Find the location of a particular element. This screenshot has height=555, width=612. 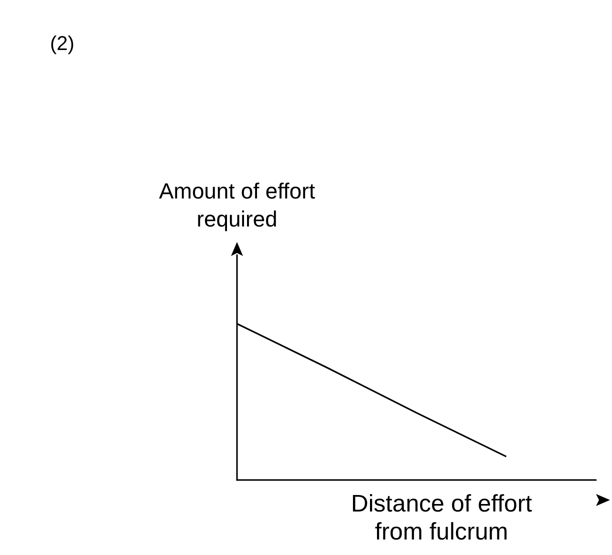

x-axis-title: Distance of effort from fulcrum is located at coordinates (441, 518).